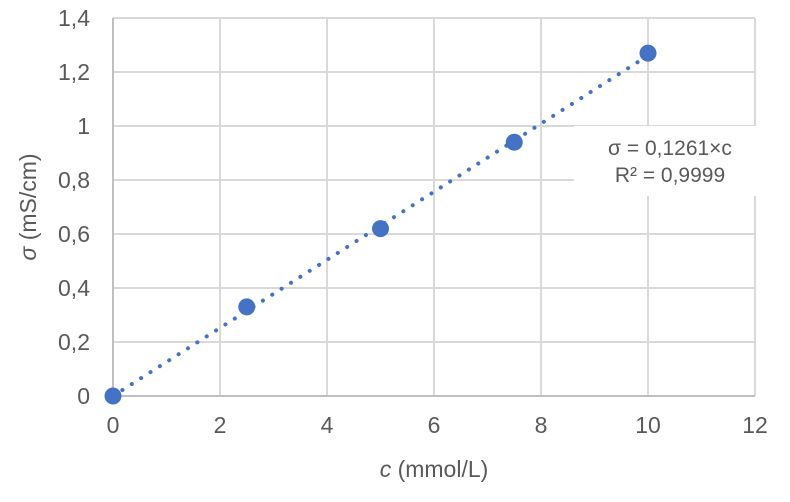 The width and height of the screenshot is (790, 502). Describe the element at coordinates (74, 180) in the screenshot. I see `y-tick-label: 0,8` at that location.